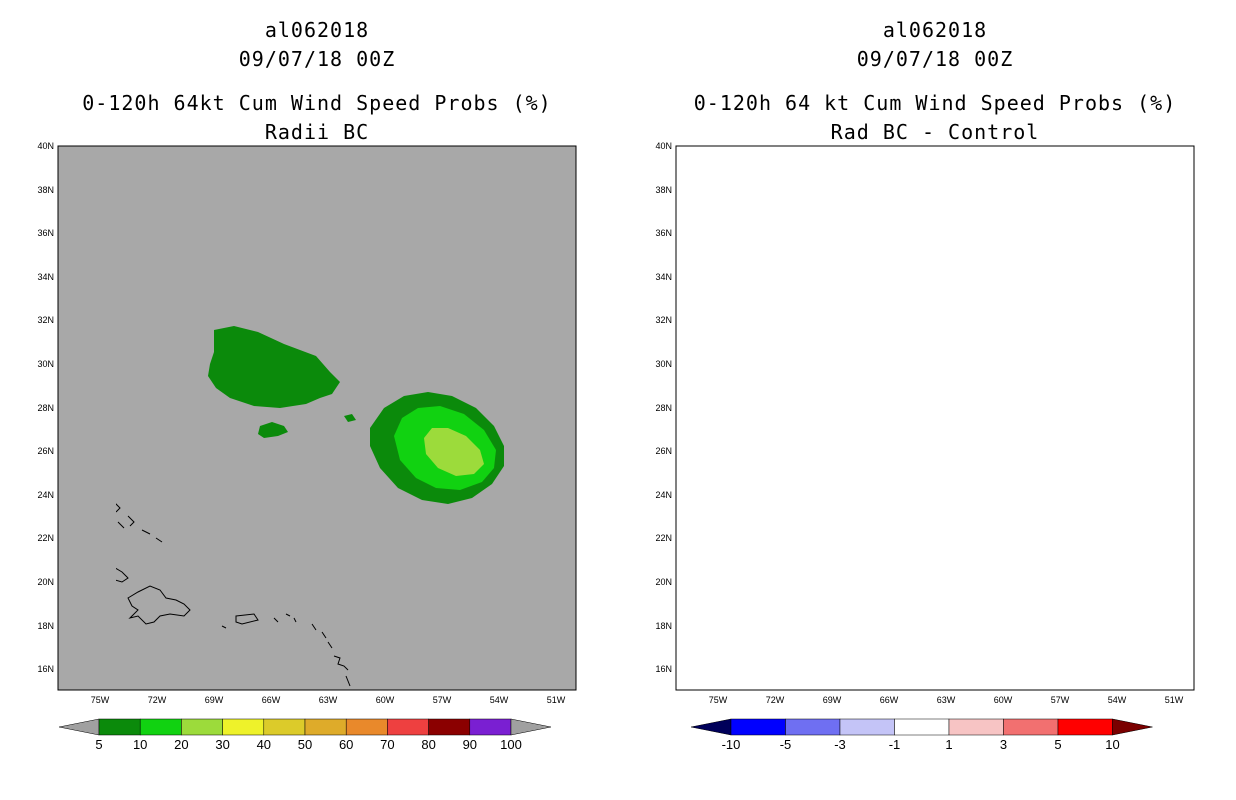 Image resolution: width=1236 pixels, height=800 pixels. Describe the element at coordinates (948, 744) in the screenshot. I see `right-colorbar-label: 1` at that location.